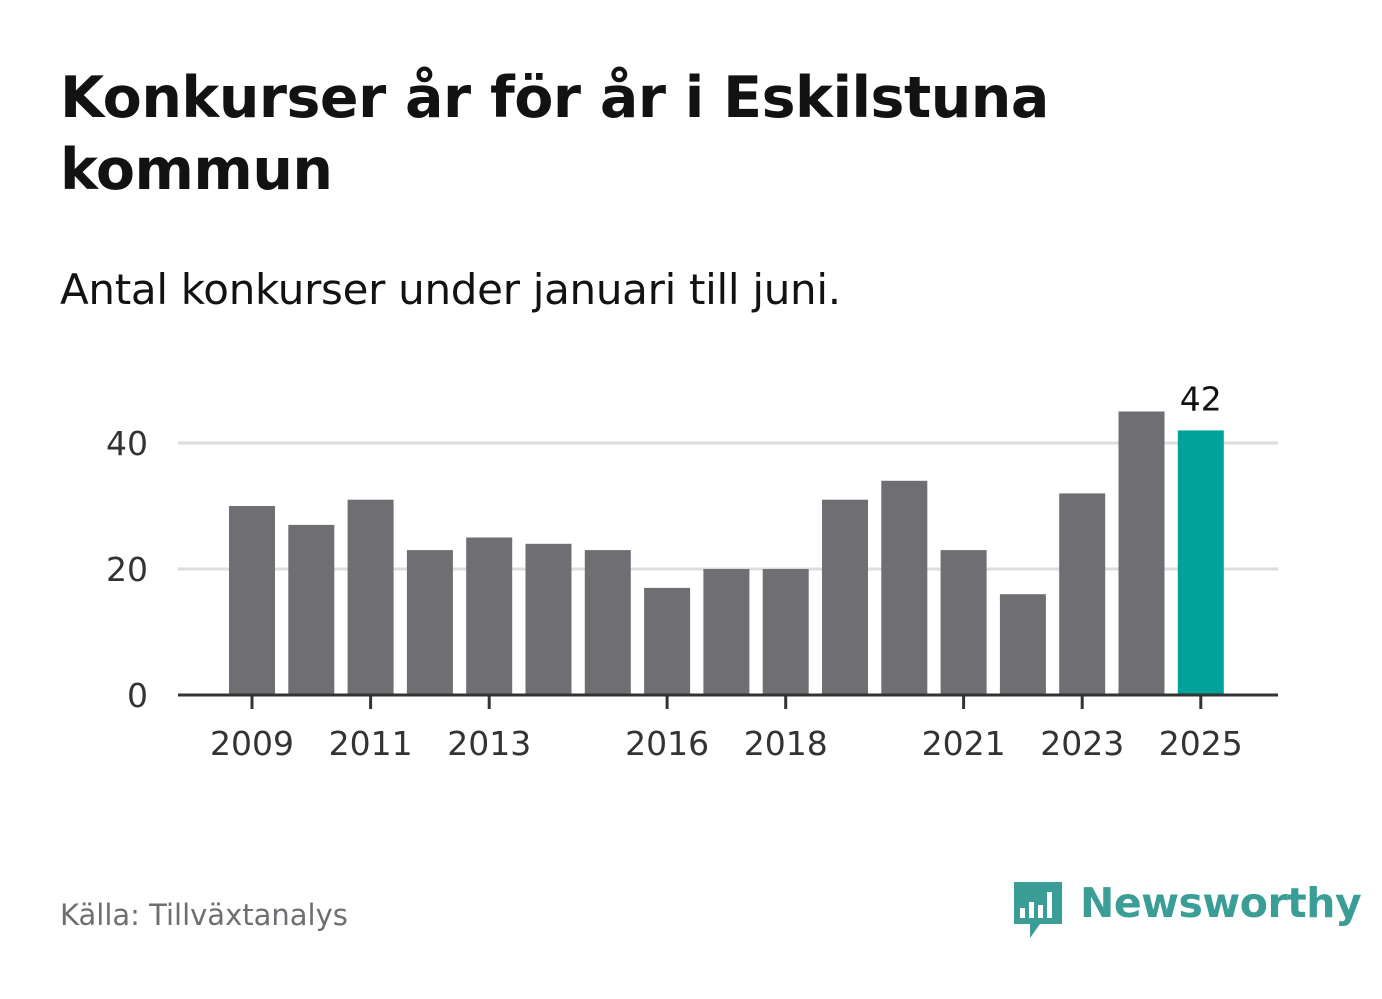 This screenshot has height=999, width=1382. I want to click on y-tick-label-0: 0, so click(137, 695).